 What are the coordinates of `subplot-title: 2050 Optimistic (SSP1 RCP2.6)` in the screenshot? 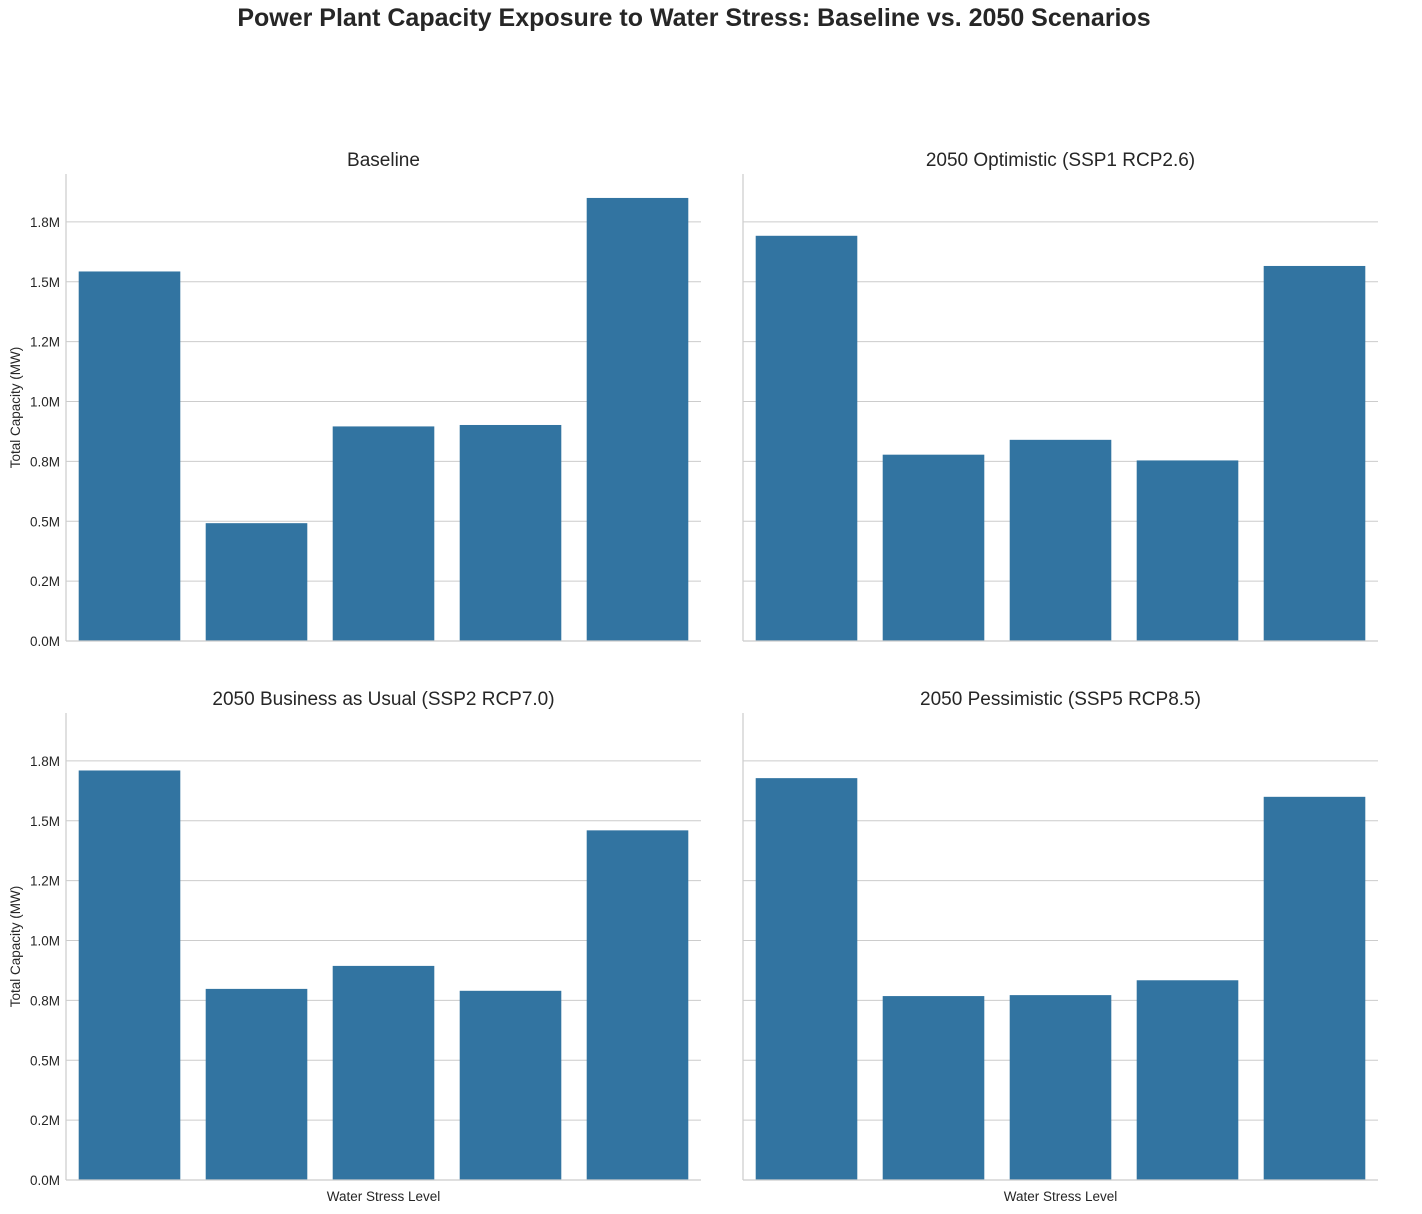 It's located at (1060, 160).